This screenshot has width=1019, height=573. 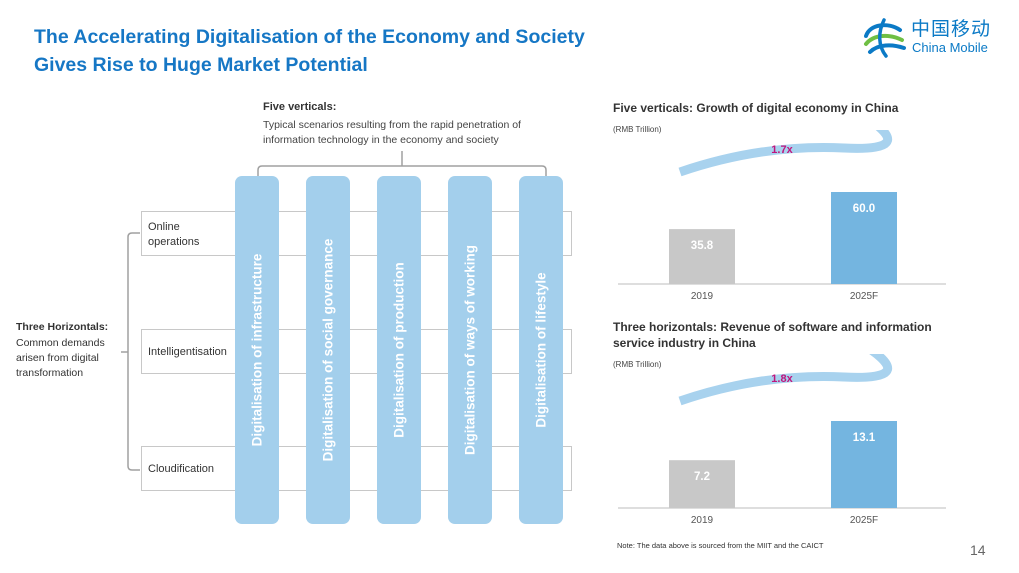 I want to click on verticals-bracket, so click(x=402, y=163).